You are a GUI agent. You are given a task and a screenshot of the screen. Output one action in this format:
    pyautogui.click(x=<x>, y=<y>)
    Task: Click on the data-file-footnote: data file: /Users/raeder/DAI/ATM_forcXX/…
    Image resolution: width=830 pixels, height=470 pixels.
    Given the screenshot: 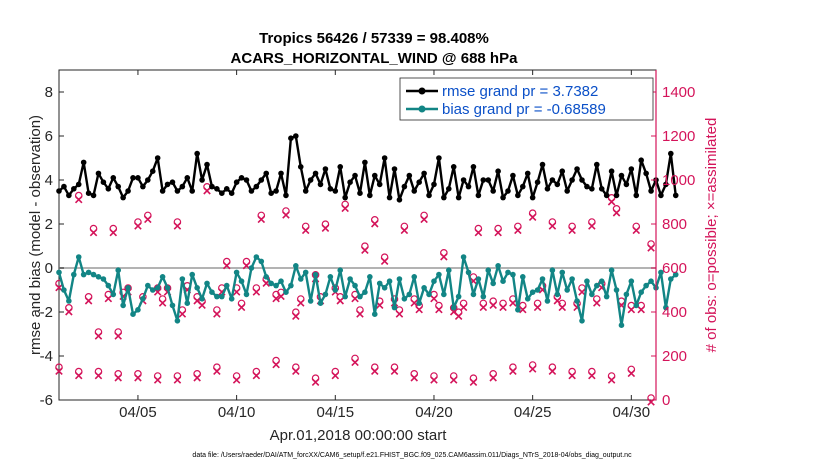 What is the action you would take?
    pyautogui.click(x=412, y=455)
    